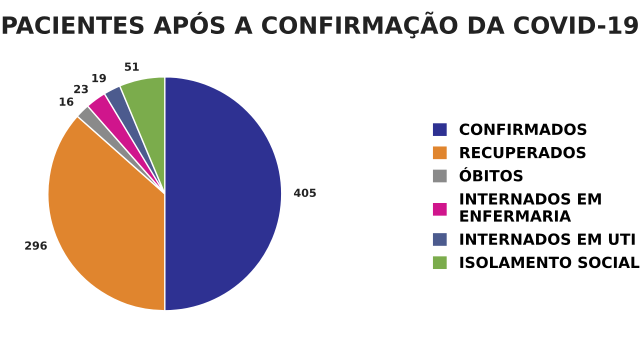 This screenshot has height=340, width=640. What do you see at coordinates (491, 174) in the screenshot?
I see `legend-label: ÓBITOS` at bounding box center [491, 174].